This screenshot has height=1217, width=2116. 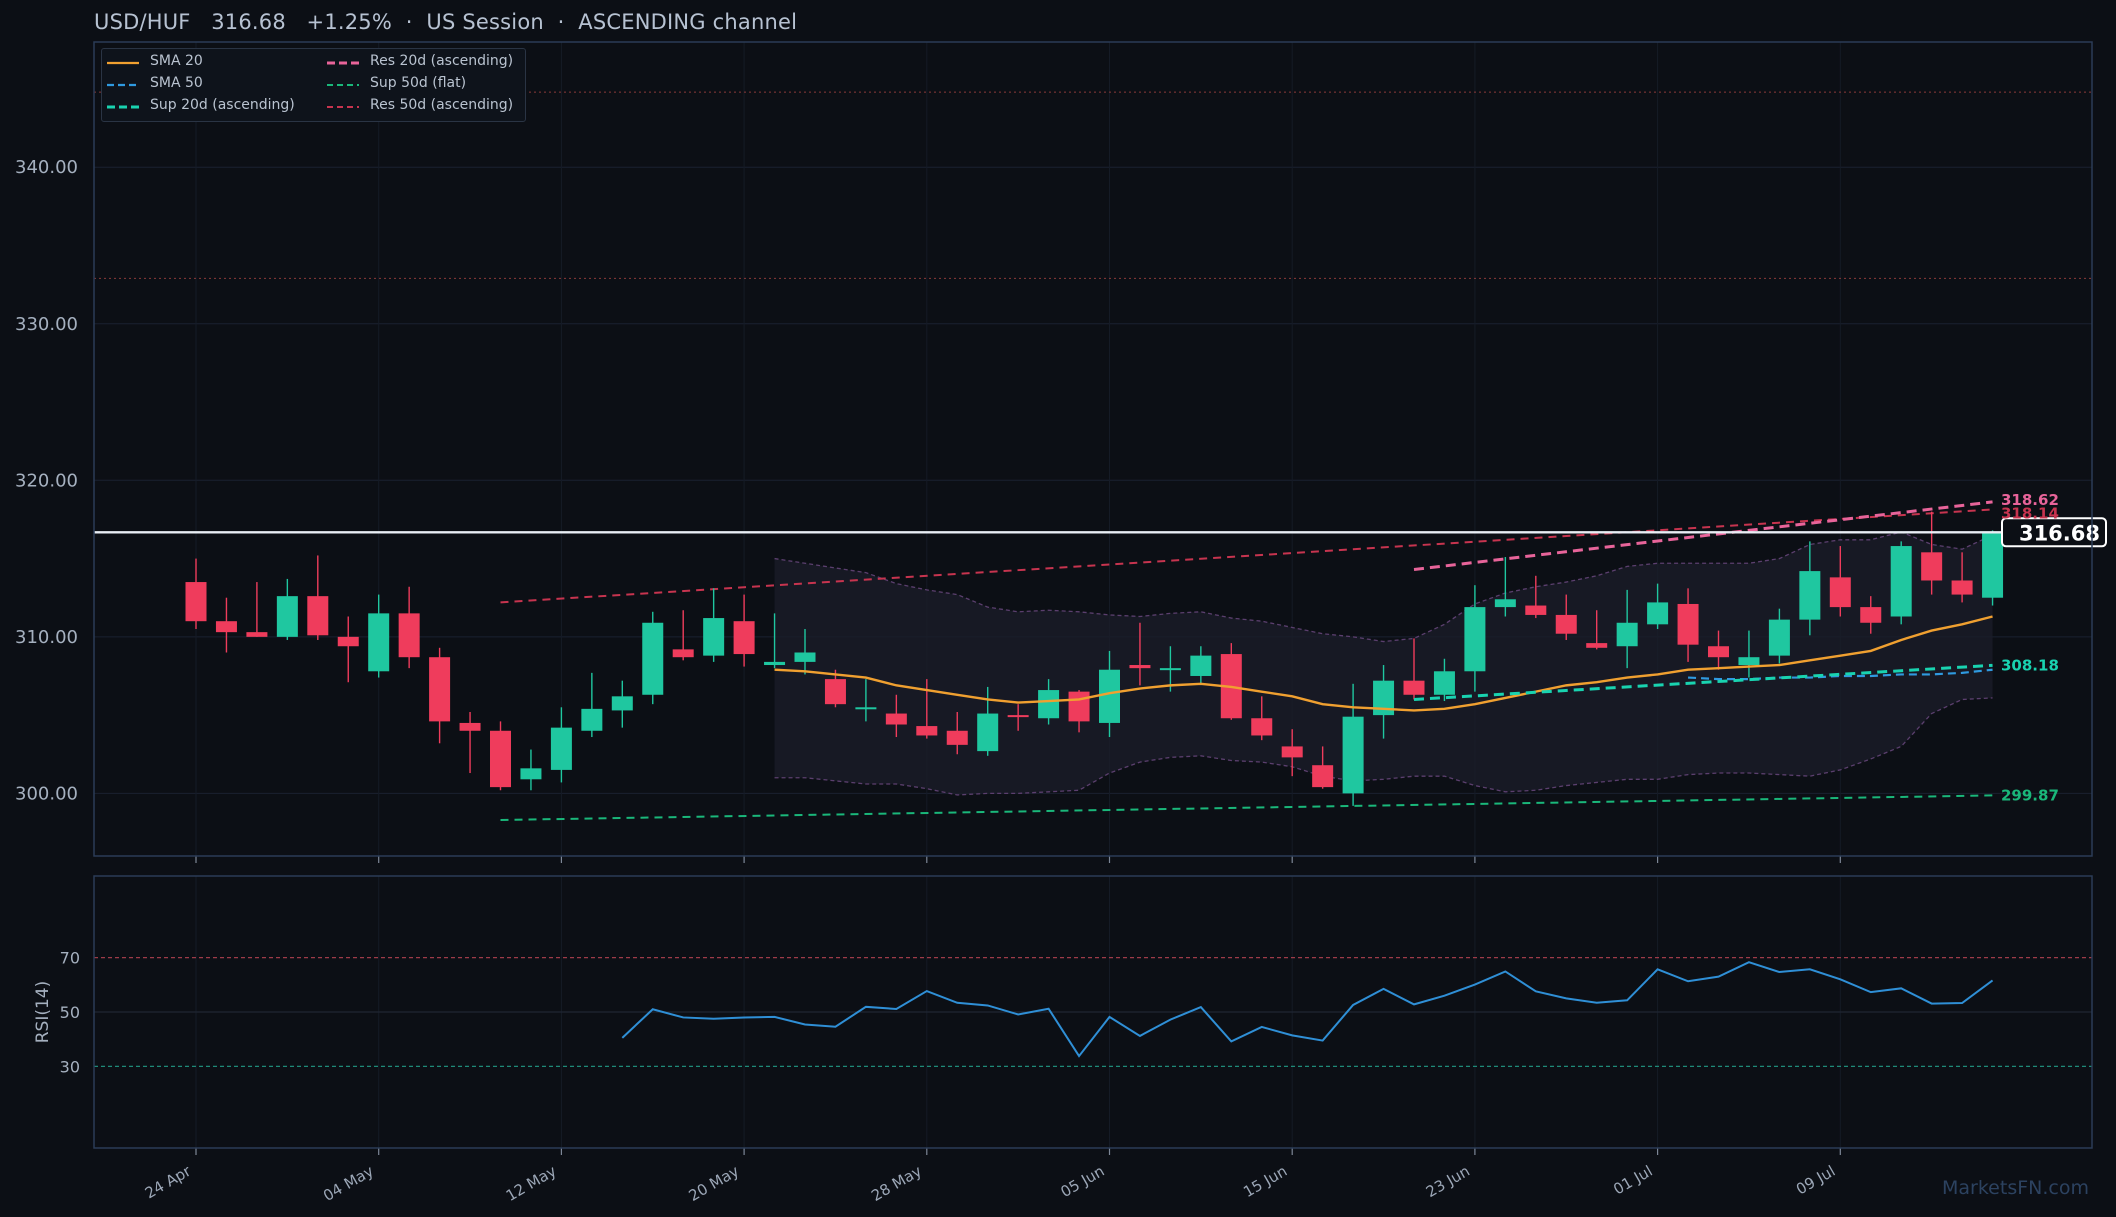 What do you see at coordinates (418, 83) in the screenshot?
I see `legend-label: Sup 50d (flat)` at bounding box center [418, 83].